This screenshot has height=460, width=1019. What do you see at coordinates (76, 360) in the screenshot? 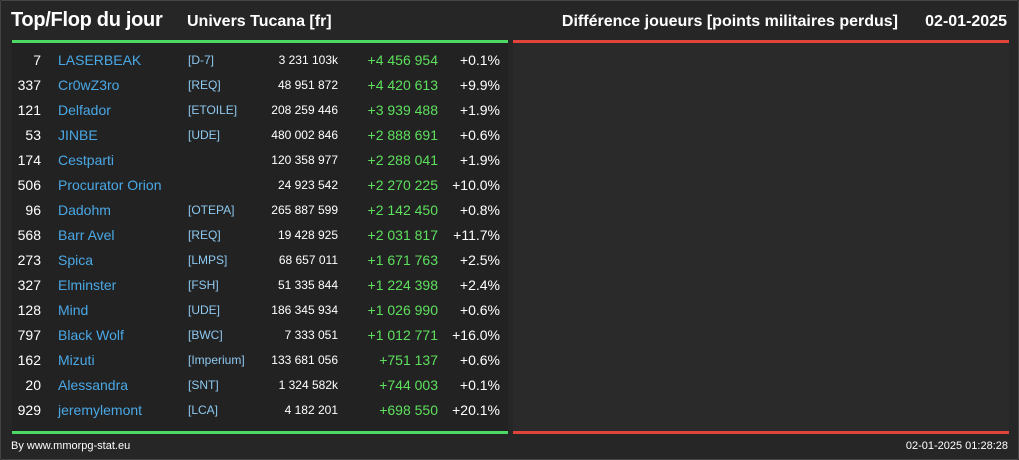
I see `player-name-link: Mizuti` at bounding box center [76, 360].